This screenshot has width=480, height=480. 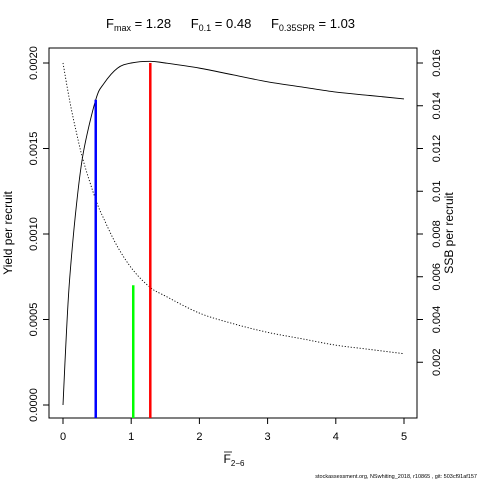 I want to click on y-right-axis: 0.002 0.004 0.006 0.008 0.01 0.012 0.014 0.016, so click(x=430, y=212).